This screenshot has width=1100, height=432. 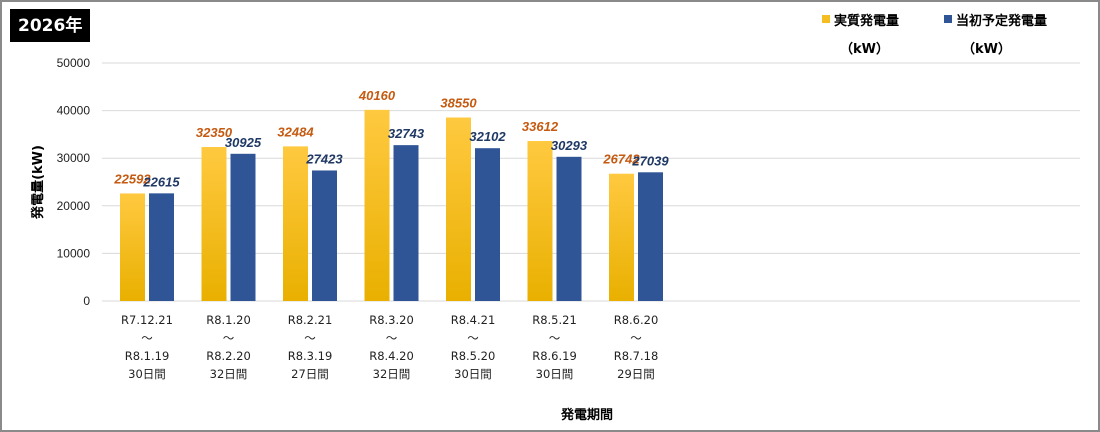 What do you see at coordinates (86, 301) in the screenshot?
I see `y-tick-label: 0` at bounding box center [86, 301].